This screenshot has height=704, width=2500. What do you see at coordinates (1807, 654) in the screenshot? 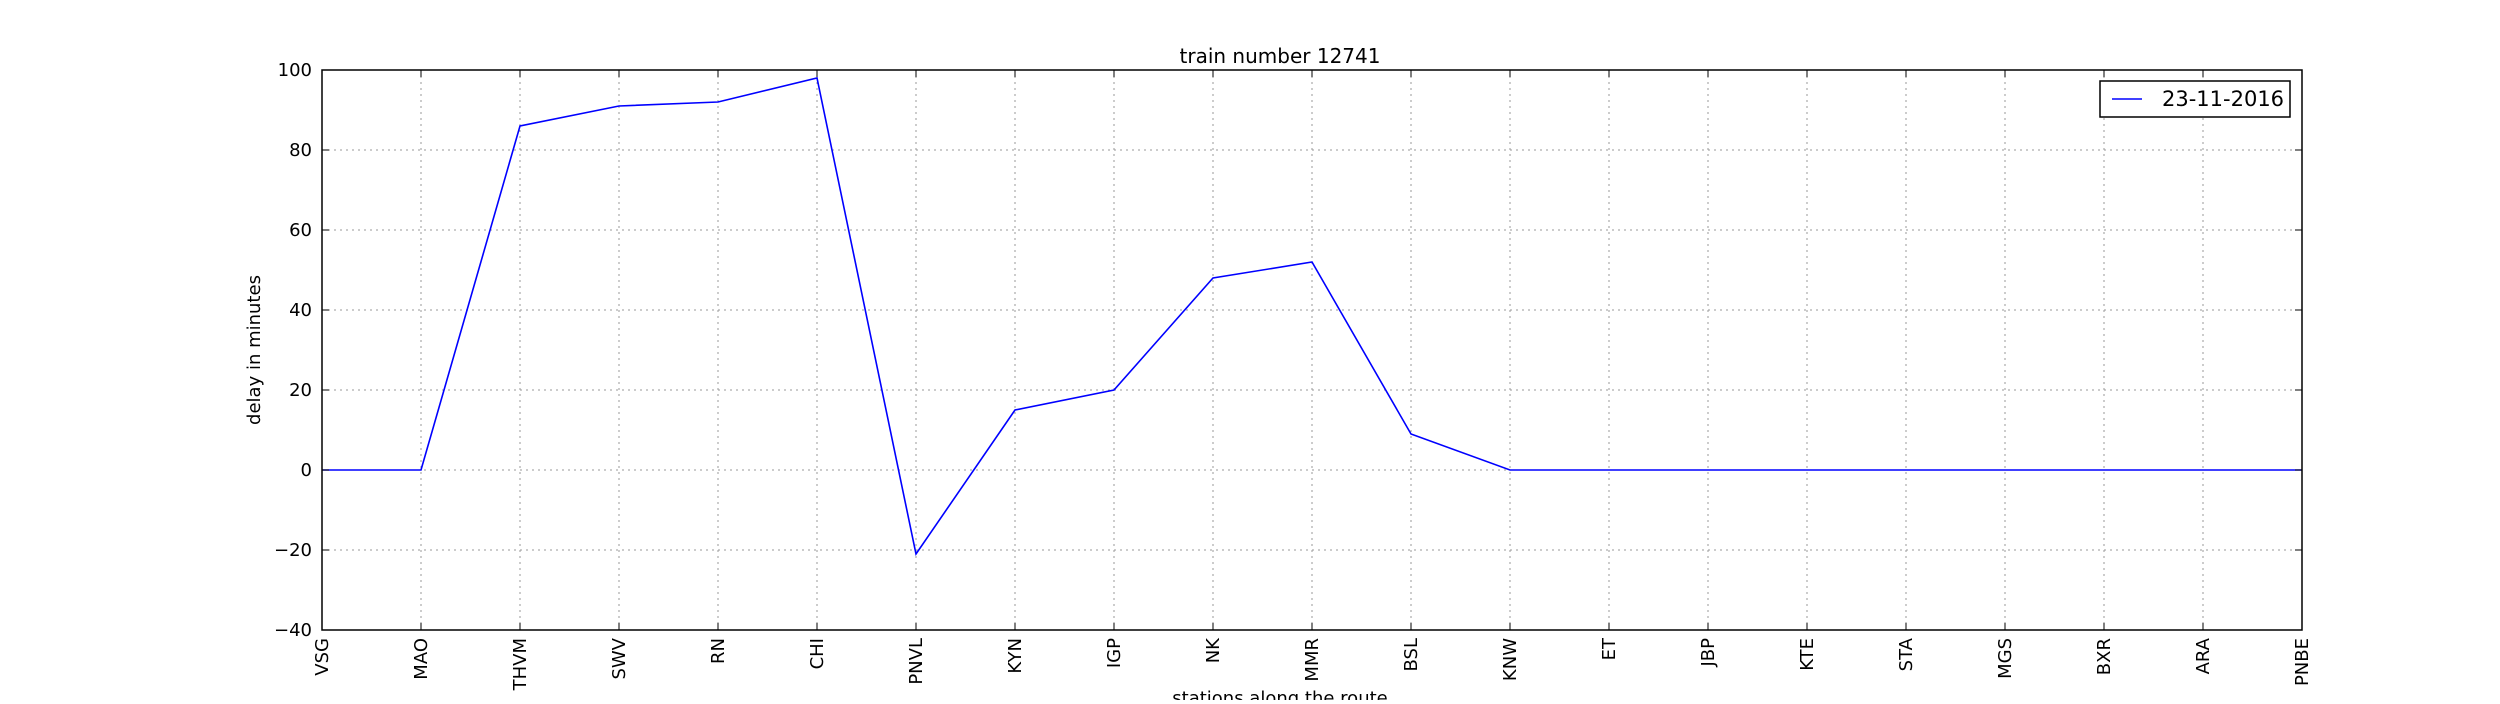
I see `x-tick-label: KTE` at bounding box center [1807, 654].